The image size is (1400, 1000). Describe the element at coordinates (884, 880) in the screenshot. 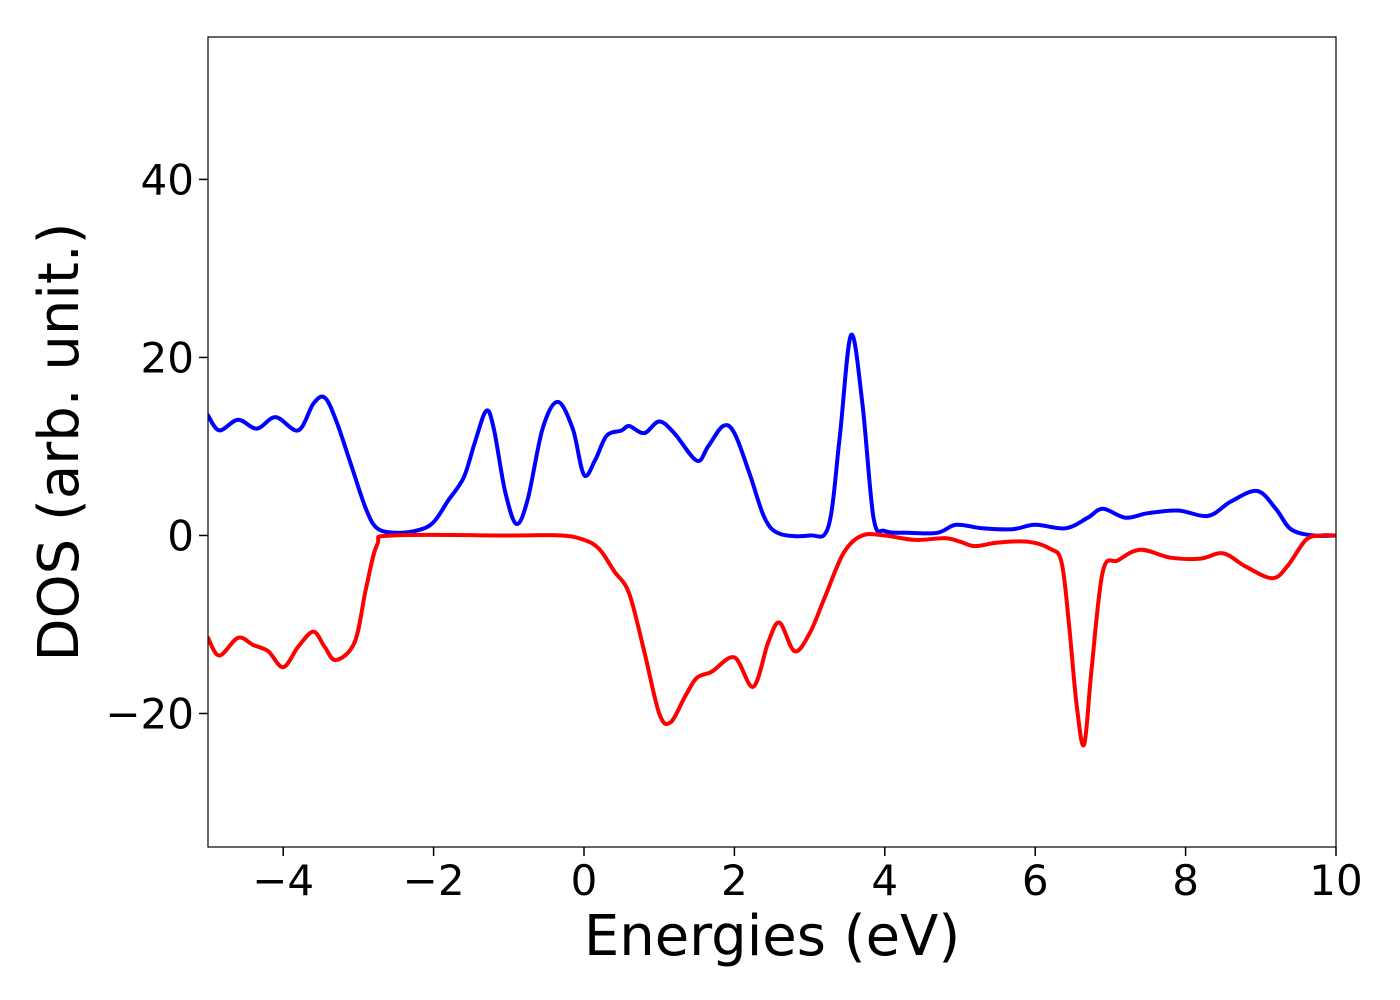

I see `x-tick-label: 4` at that location.